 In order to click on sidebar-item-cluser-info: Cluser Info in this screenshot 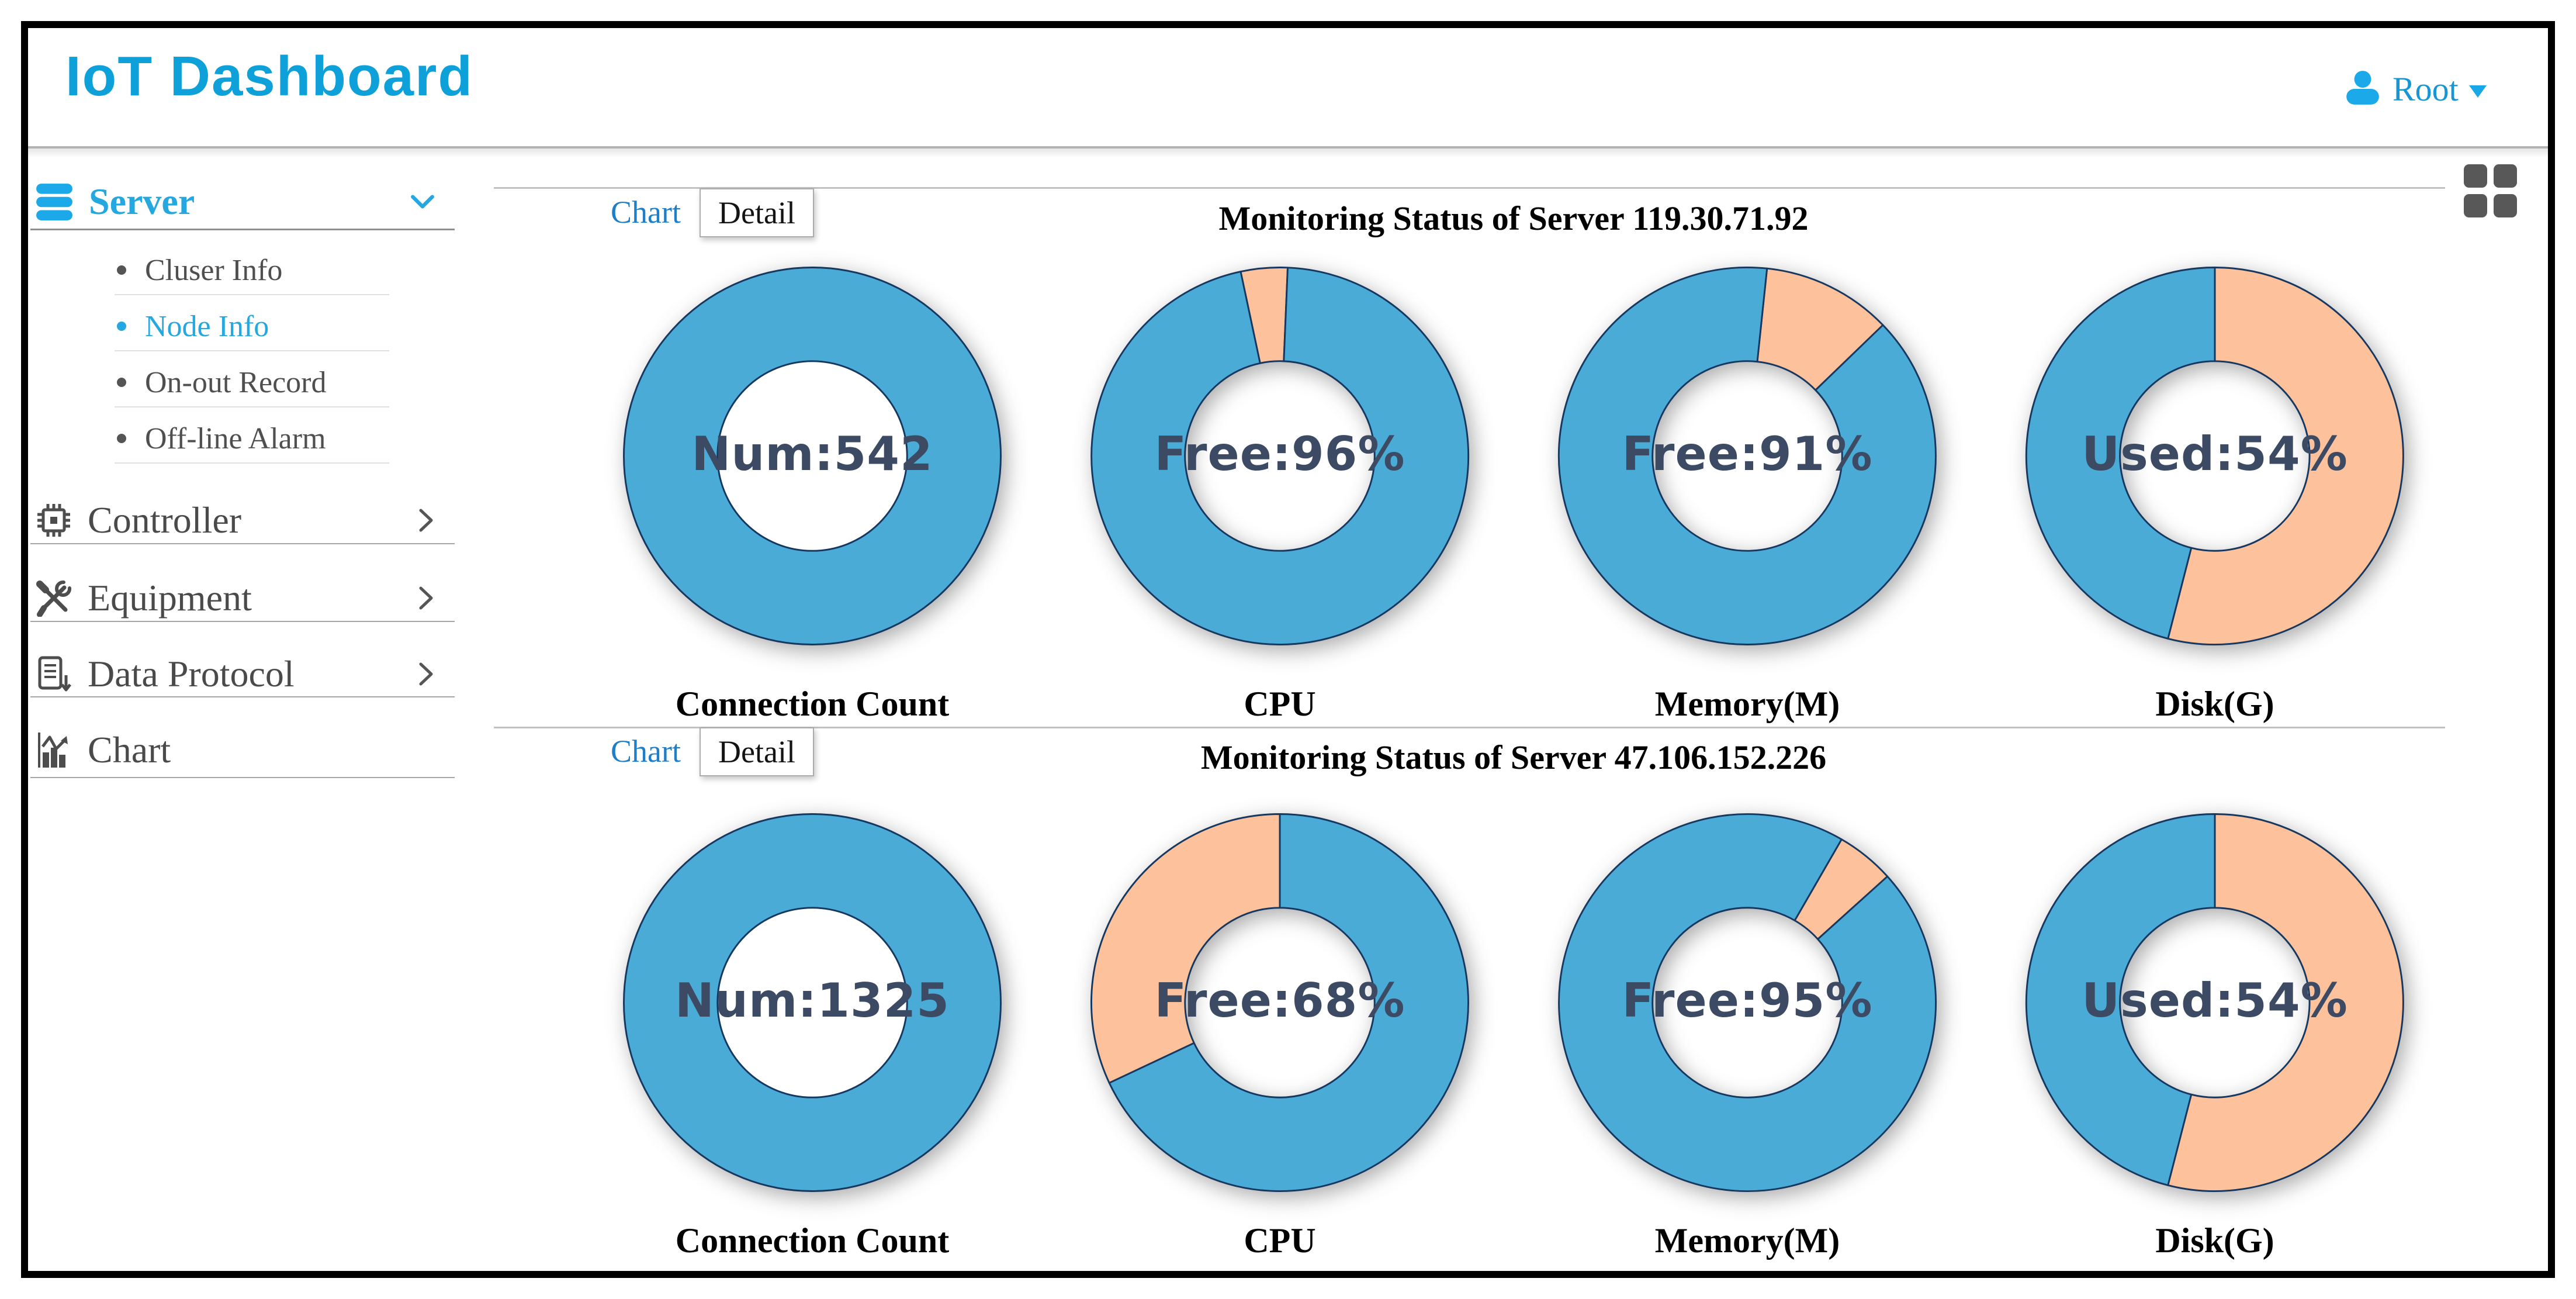, I will do `click(280, 270)`.